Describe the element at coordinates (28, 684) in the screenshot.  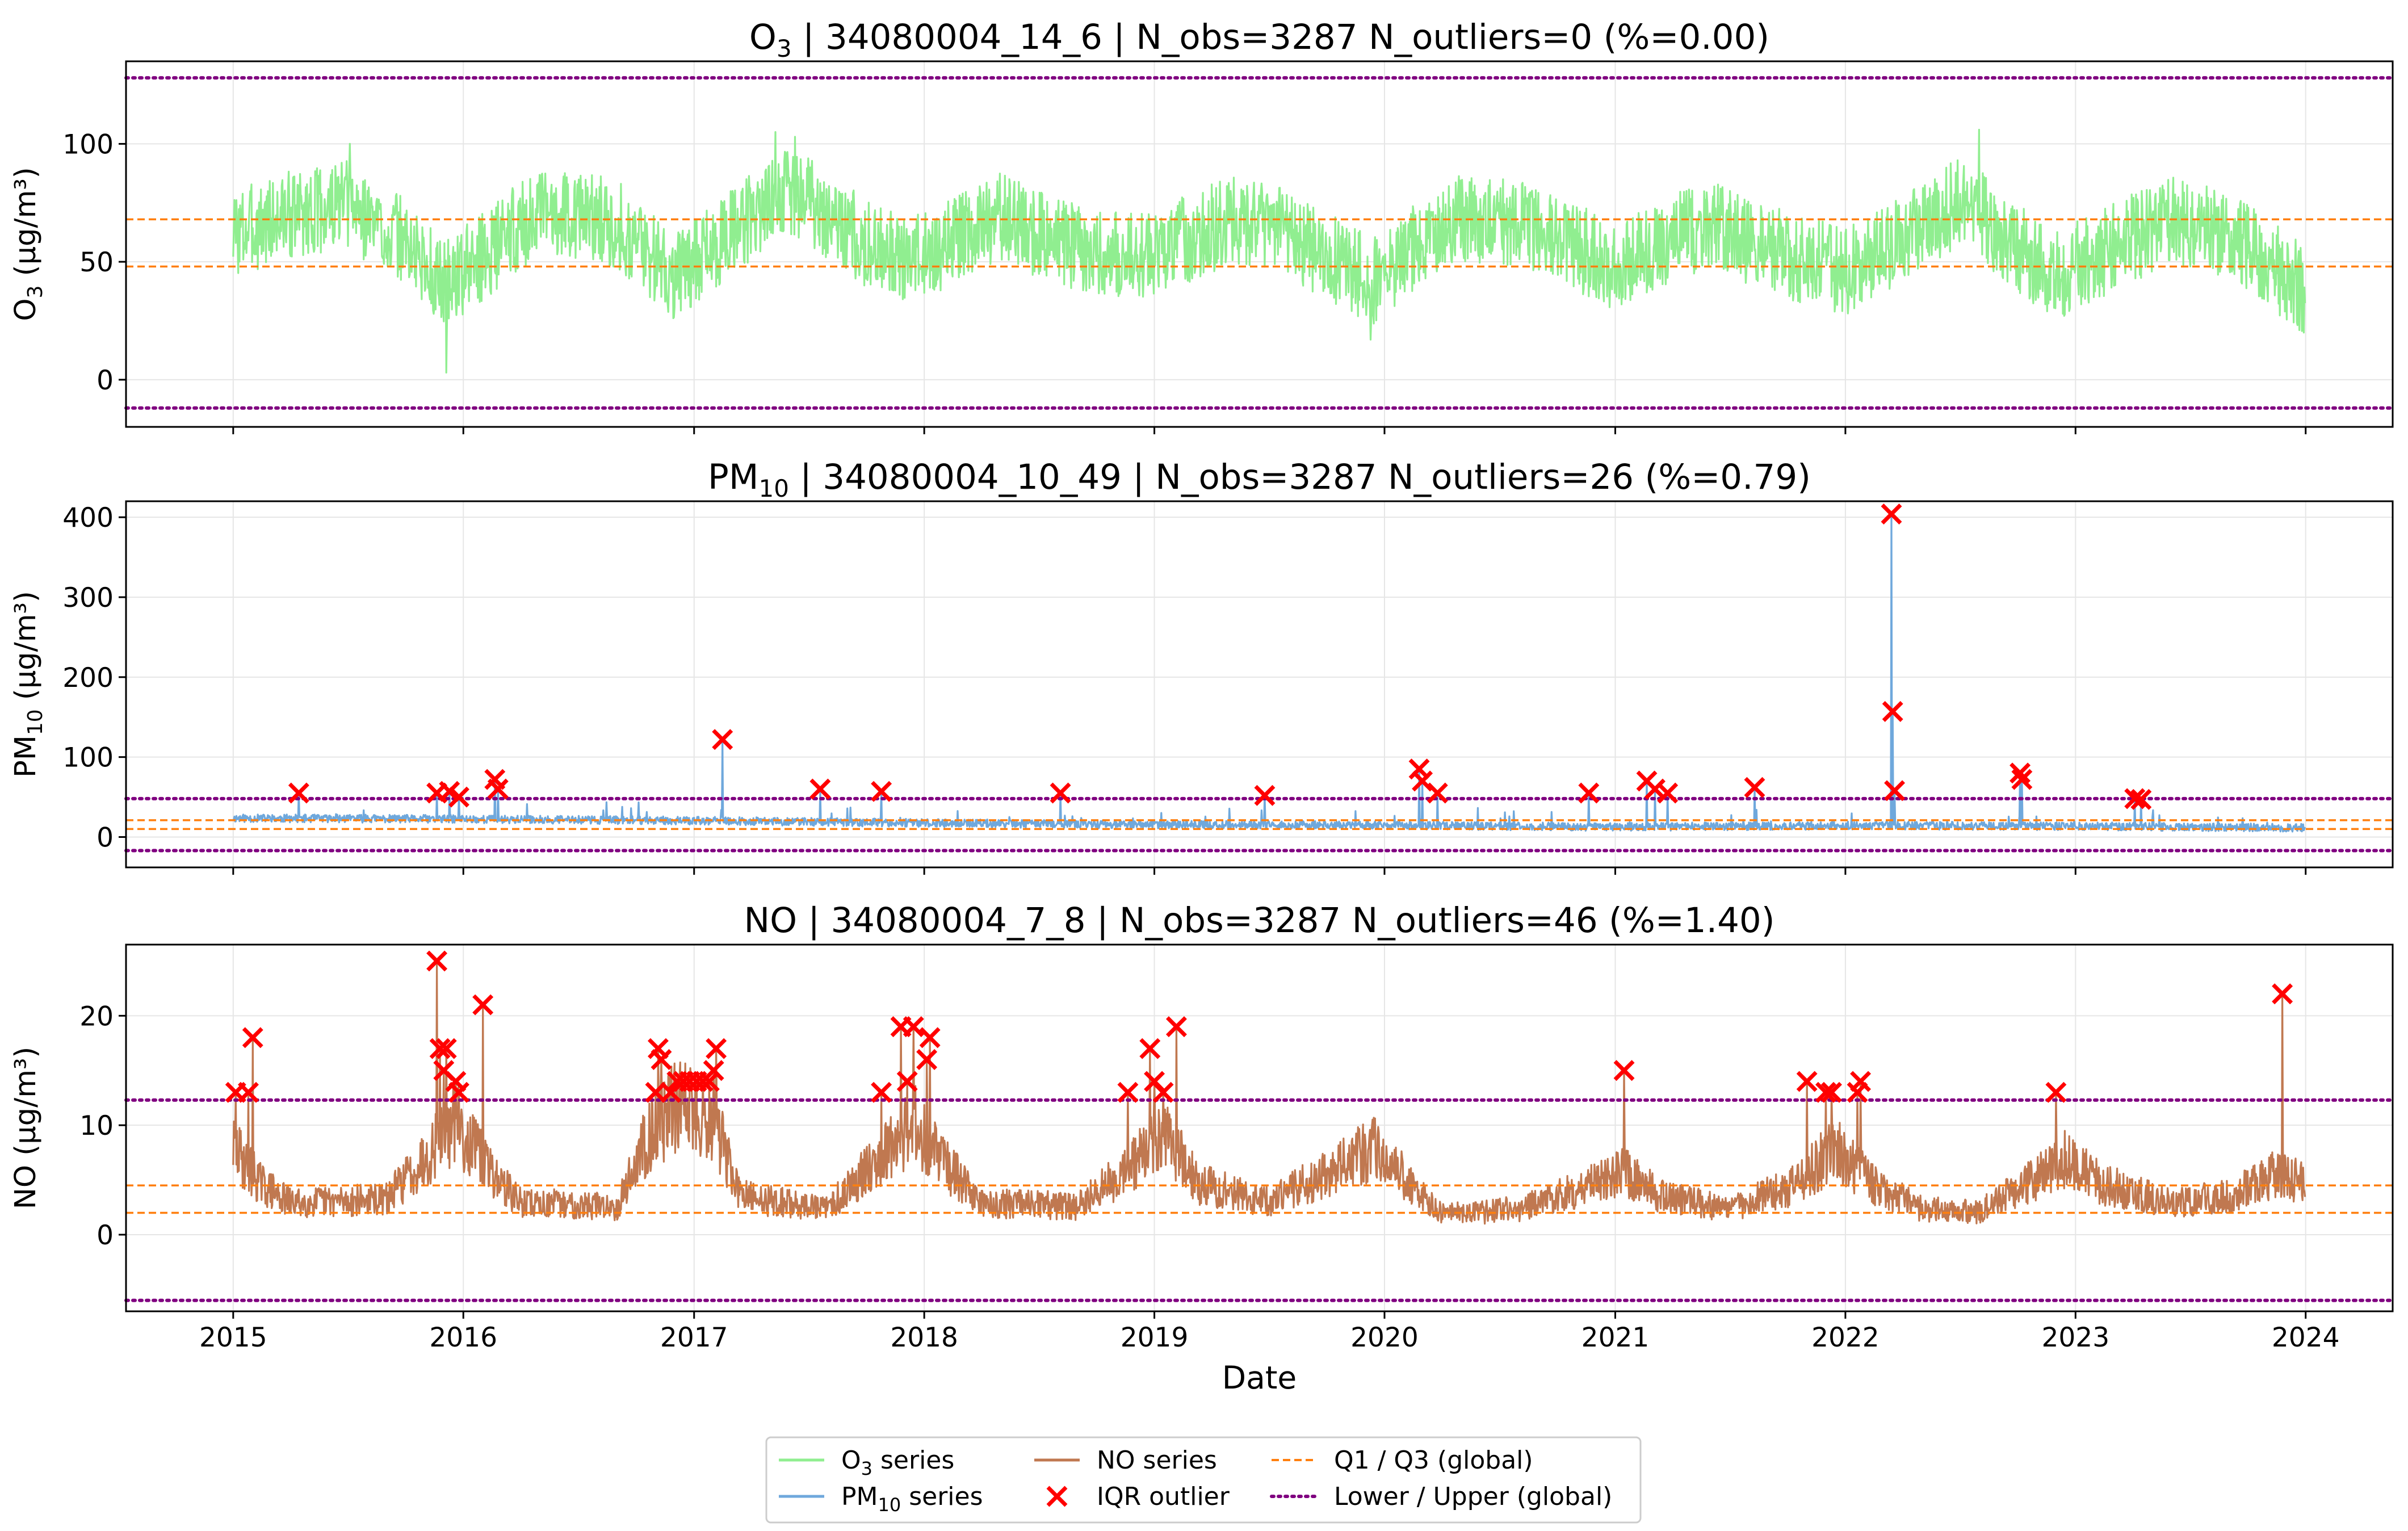
I see `y-axis-label: PM10 (µg/m³)` at that location.